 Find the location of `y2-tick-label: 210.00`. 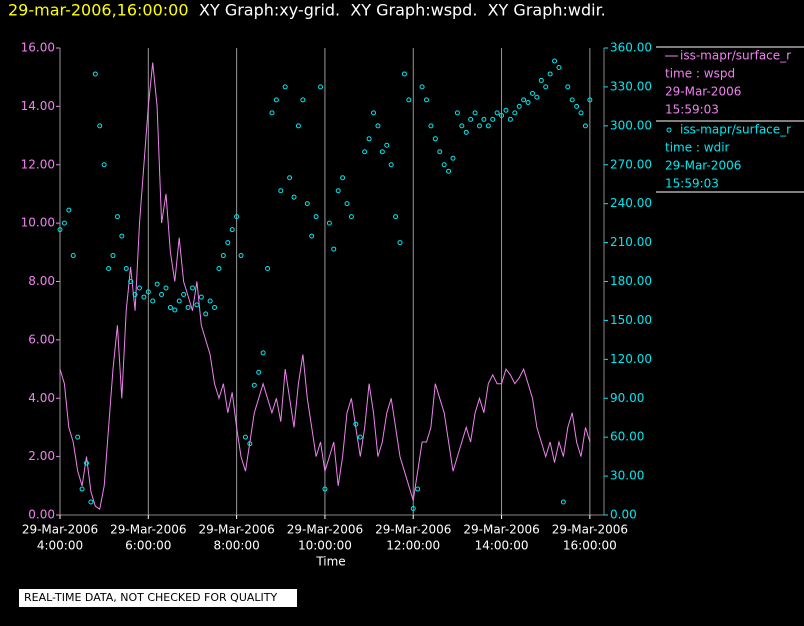

y2-tick-label: 210.00 is located at coordinates (631, 242).